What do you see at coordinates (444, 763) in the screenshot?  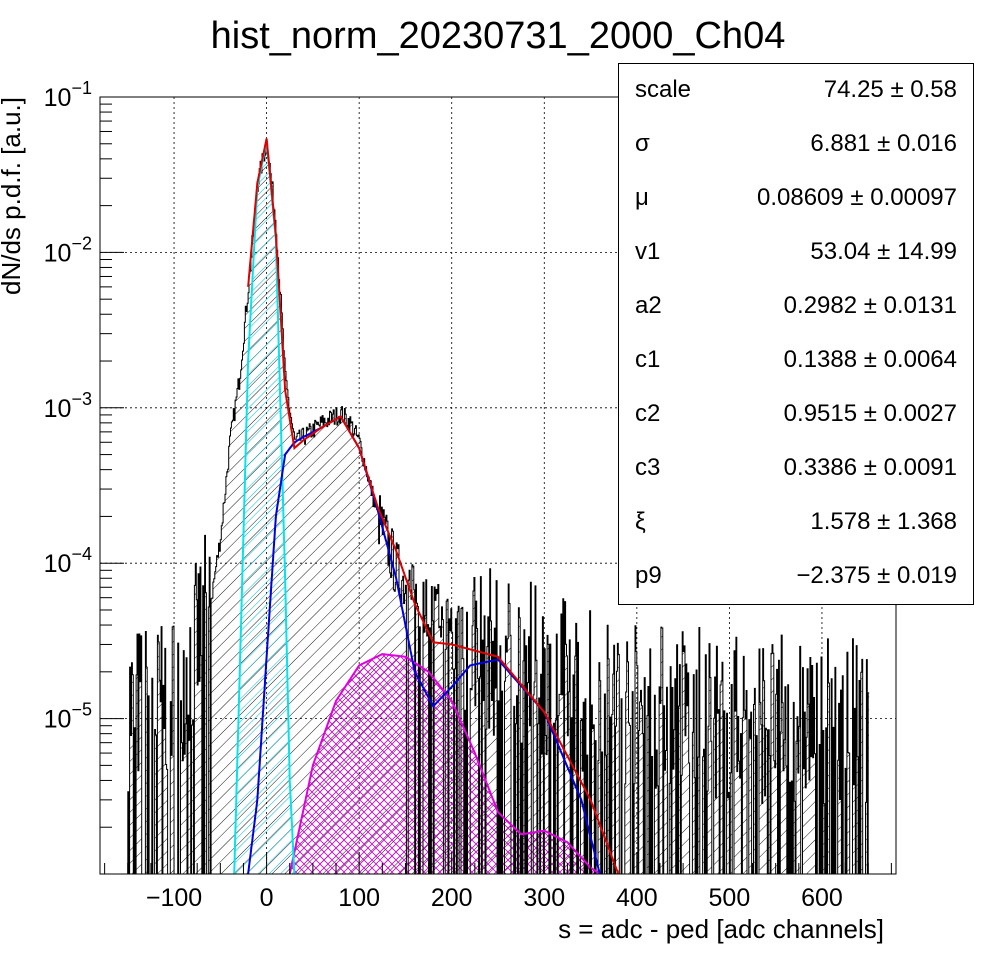 I see `double-pe-fit-curve` at bounding box center [444, 763].